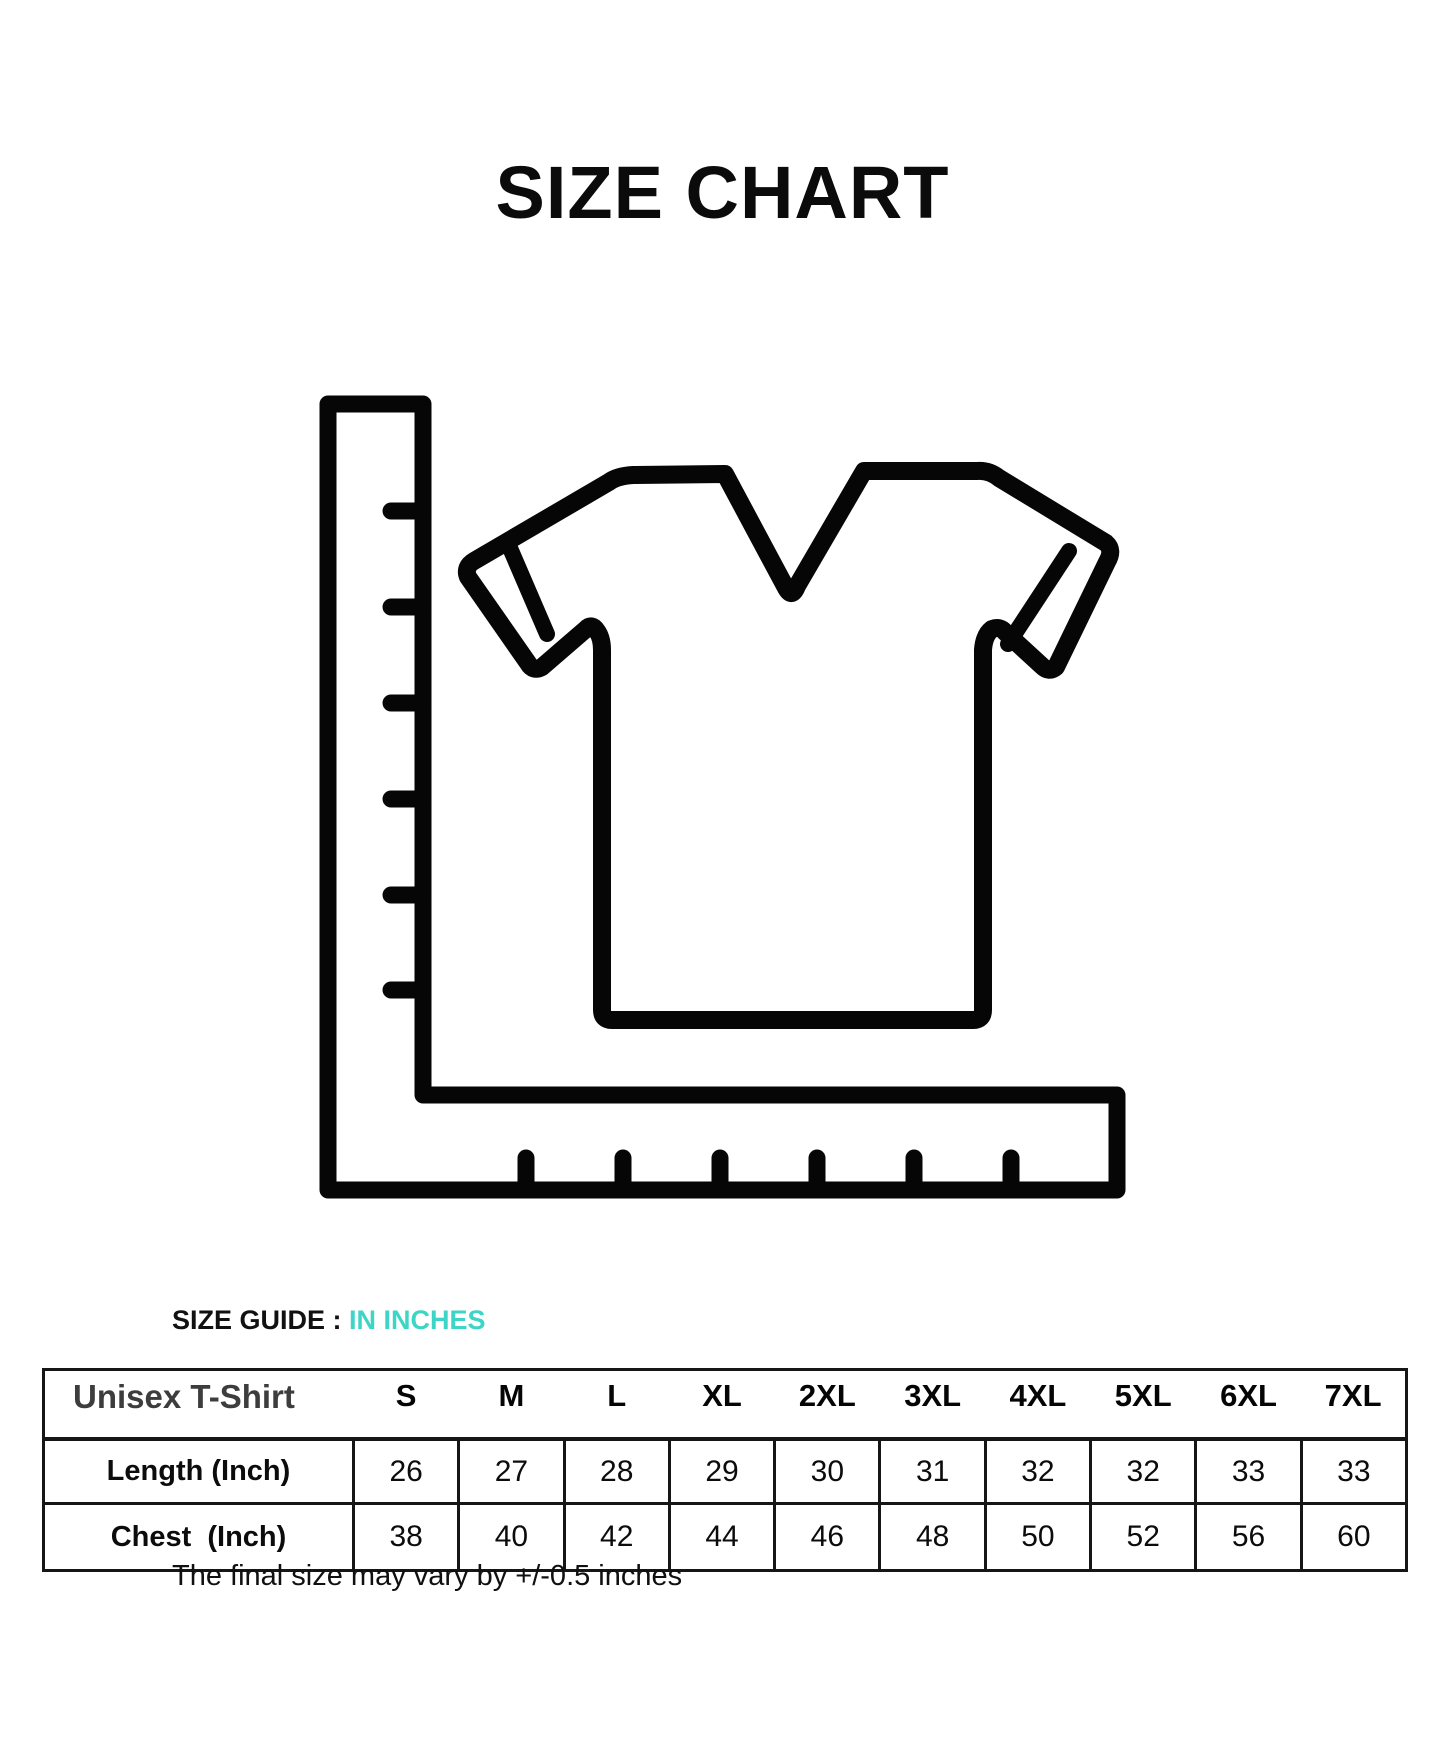  What do you see at coordinates (1354, 1537) in the screenshot?
I see `chest-value: 60` at bounding box center [1354, 1537].